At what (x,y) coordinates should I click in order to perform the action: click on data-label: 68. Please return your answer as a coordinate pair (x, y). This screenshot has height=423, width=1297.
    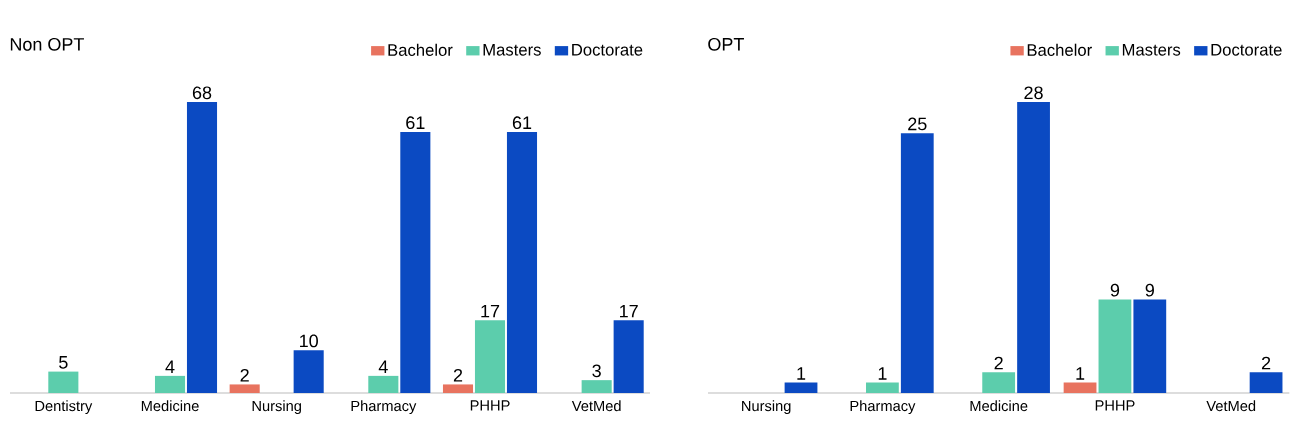
    Looking at the image, I should click on (202, 93).